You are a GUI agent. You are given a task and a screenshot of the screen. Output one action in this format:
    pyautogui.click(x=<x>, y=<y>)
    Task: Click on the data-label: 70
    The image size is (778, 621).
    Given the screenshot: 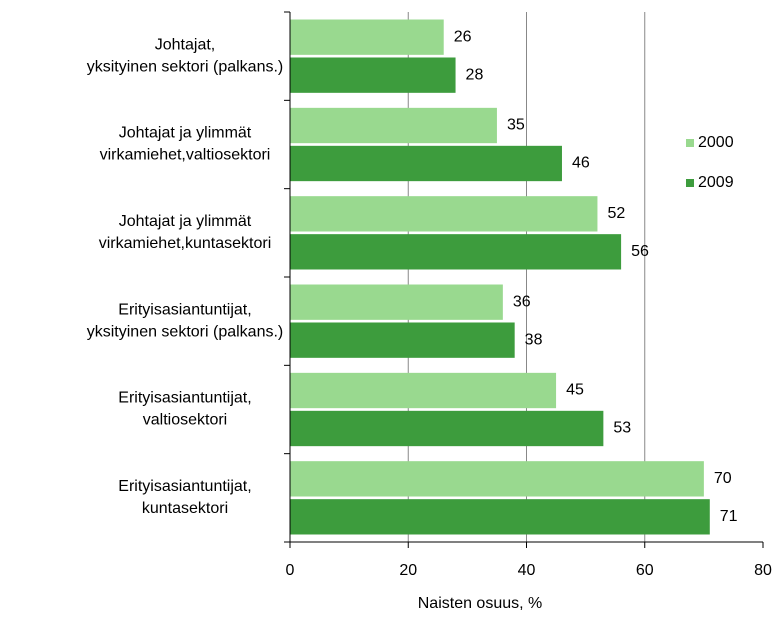 What is the action you would take?
    pyautogui.click(x=723, y=478)
    